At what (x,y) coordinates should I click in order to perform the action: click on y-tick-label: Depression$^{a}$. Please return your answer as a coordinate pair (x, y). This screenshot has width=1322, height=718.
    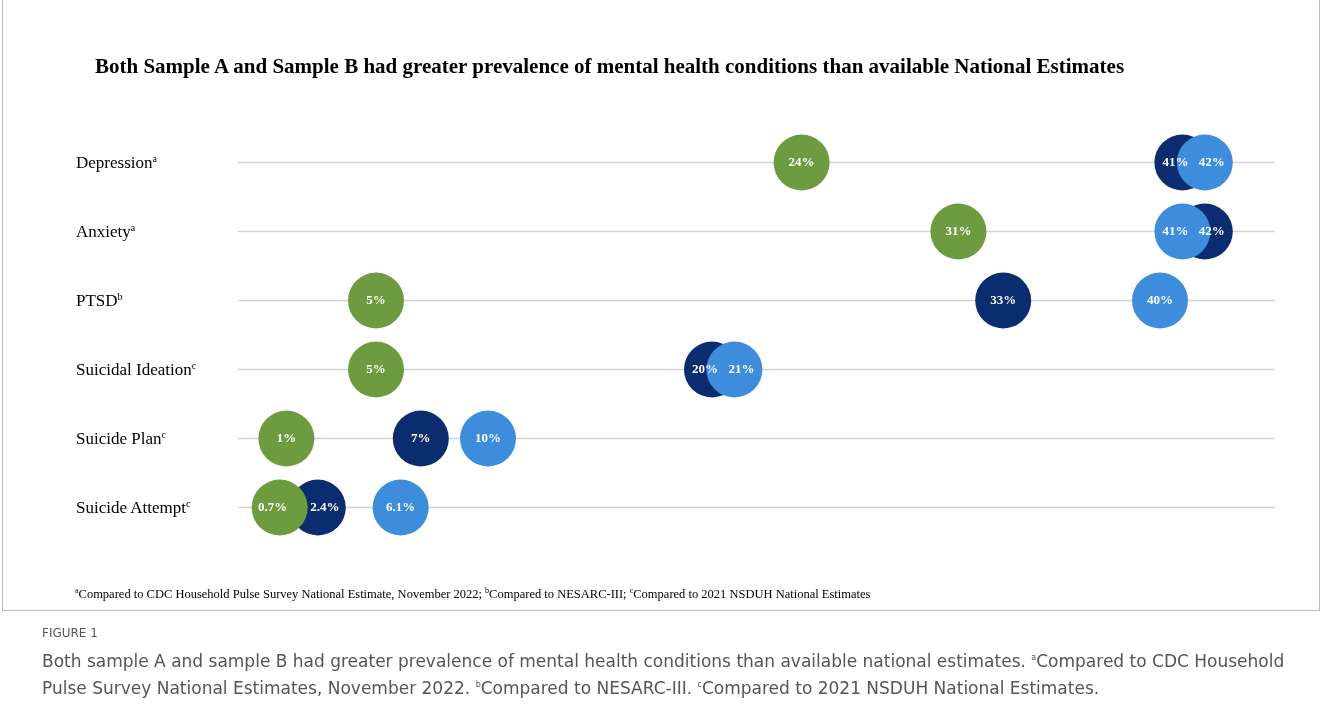
    Looking at the image, I should click on (116, 162).